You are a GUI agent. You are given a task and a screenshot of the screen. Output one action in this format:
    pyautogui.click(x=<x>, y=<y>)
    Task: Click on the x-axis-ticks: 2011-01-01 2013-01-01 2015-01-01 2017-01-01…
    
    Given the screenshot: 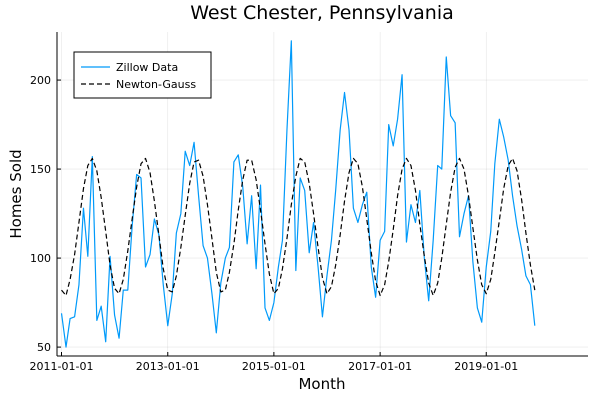 What is the action you would take?
    pyautogui.click(x=274, y=362)
    